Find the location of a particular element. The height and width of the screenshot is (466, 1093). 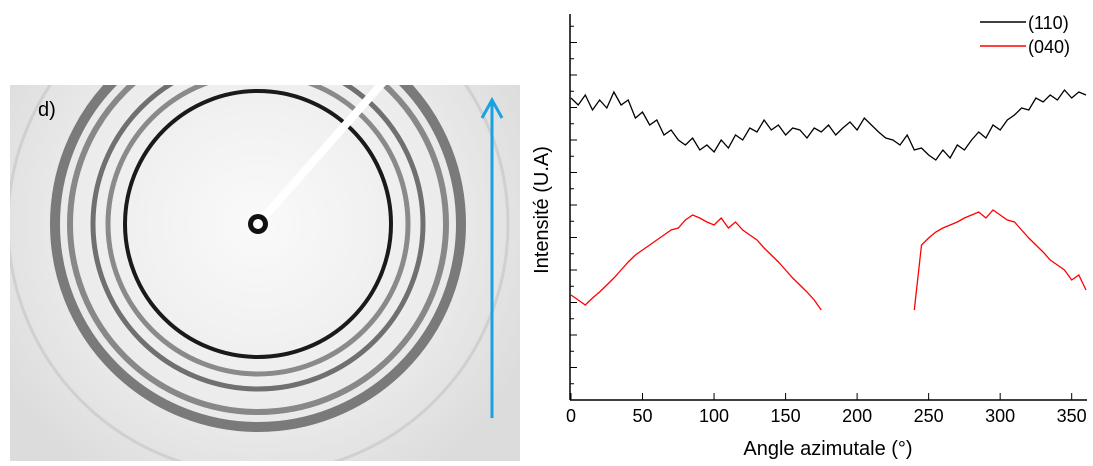

legend-label: (040) is located at coordinates (1049, 47).